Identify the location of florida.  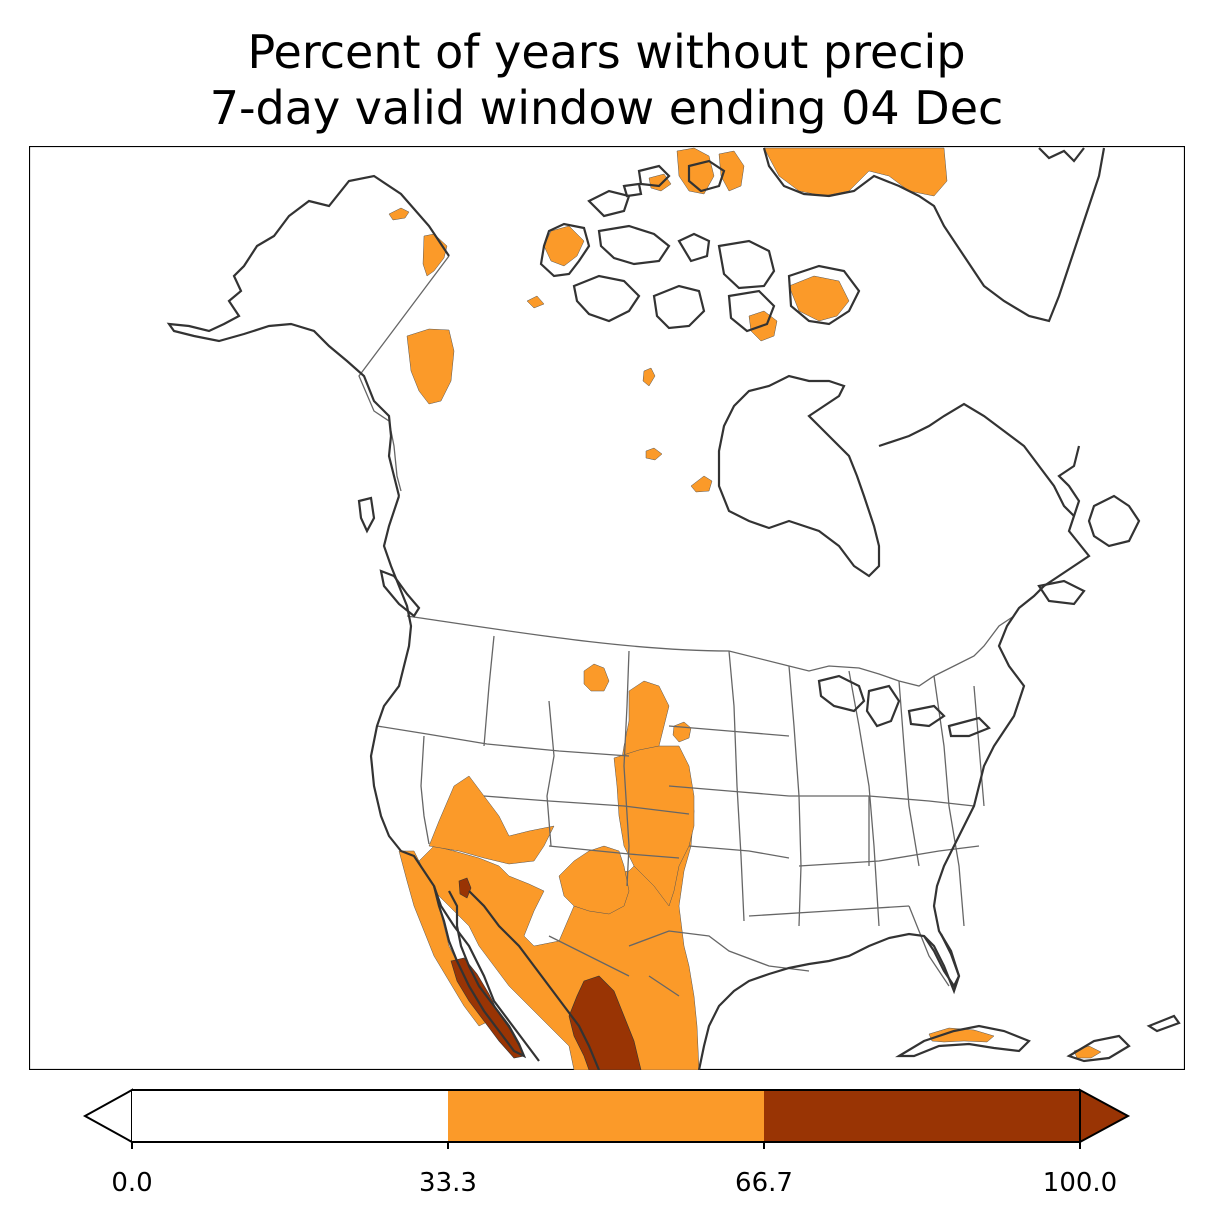
(942, 964).